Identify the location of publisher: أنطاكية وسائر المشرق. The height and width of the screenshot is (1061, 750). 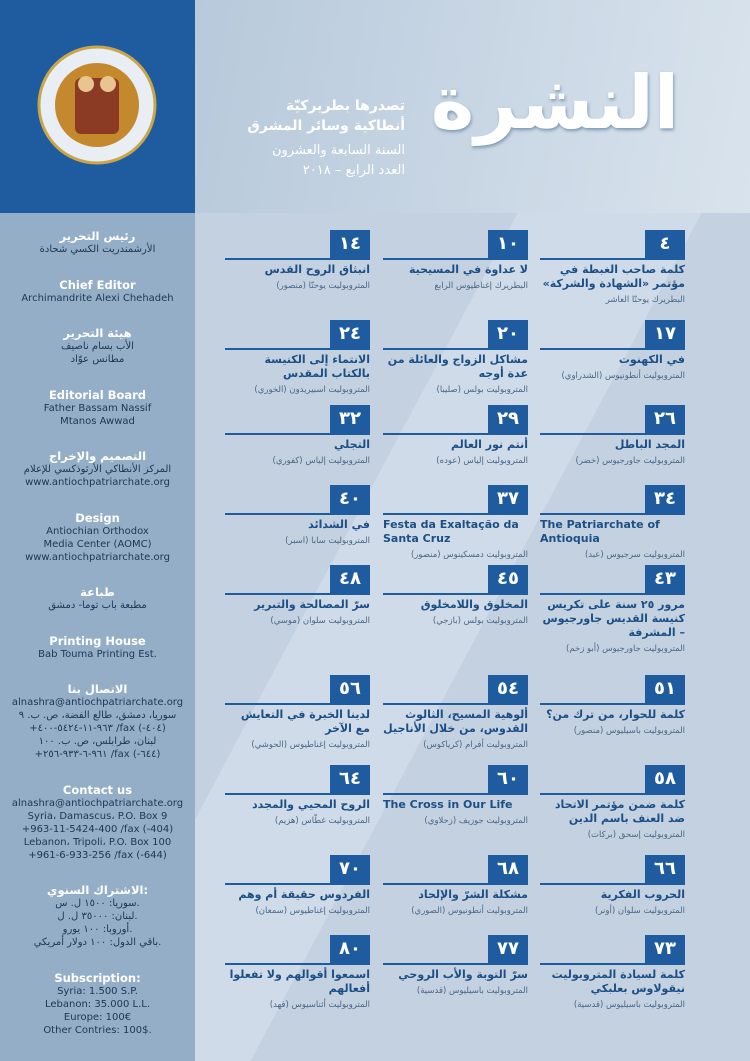
(326, 126).